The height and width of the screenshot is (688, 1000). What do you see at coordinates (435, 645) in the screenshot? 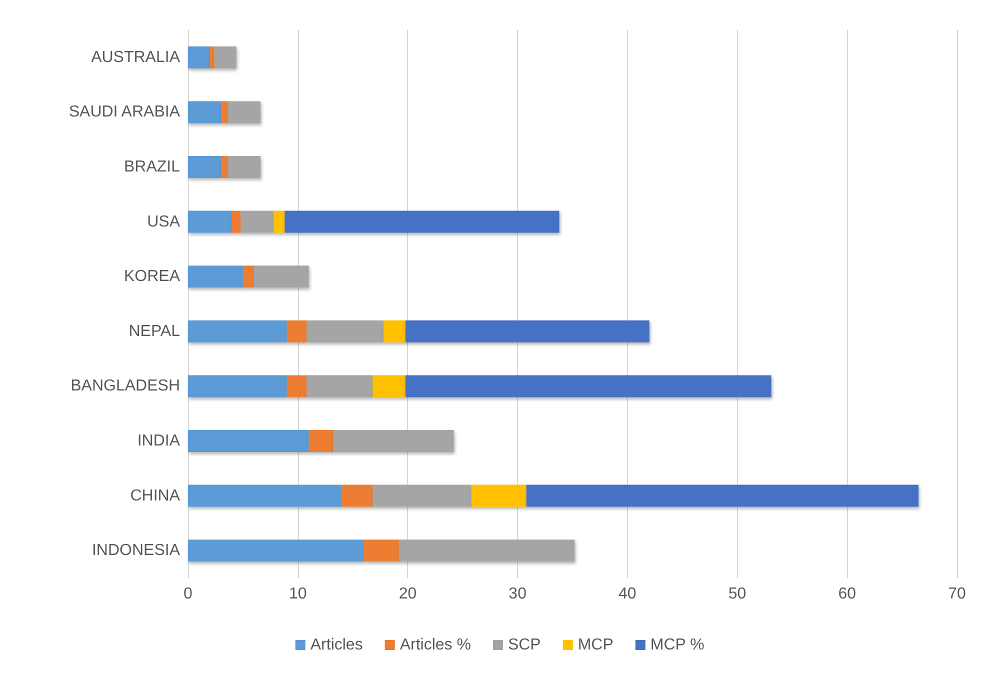
I see `legend-label: Articles %` at bounding box center [435, 645].